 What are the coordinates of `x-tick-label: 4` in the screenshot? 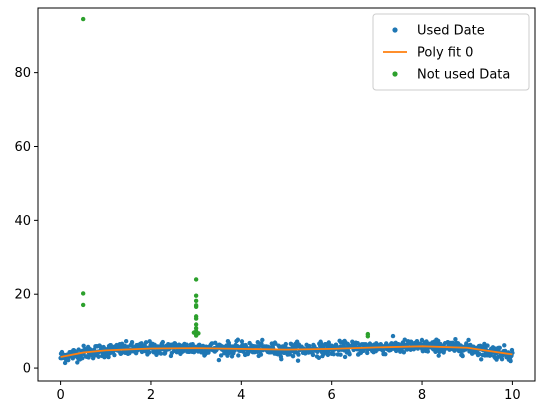 It's located at (241, 395).